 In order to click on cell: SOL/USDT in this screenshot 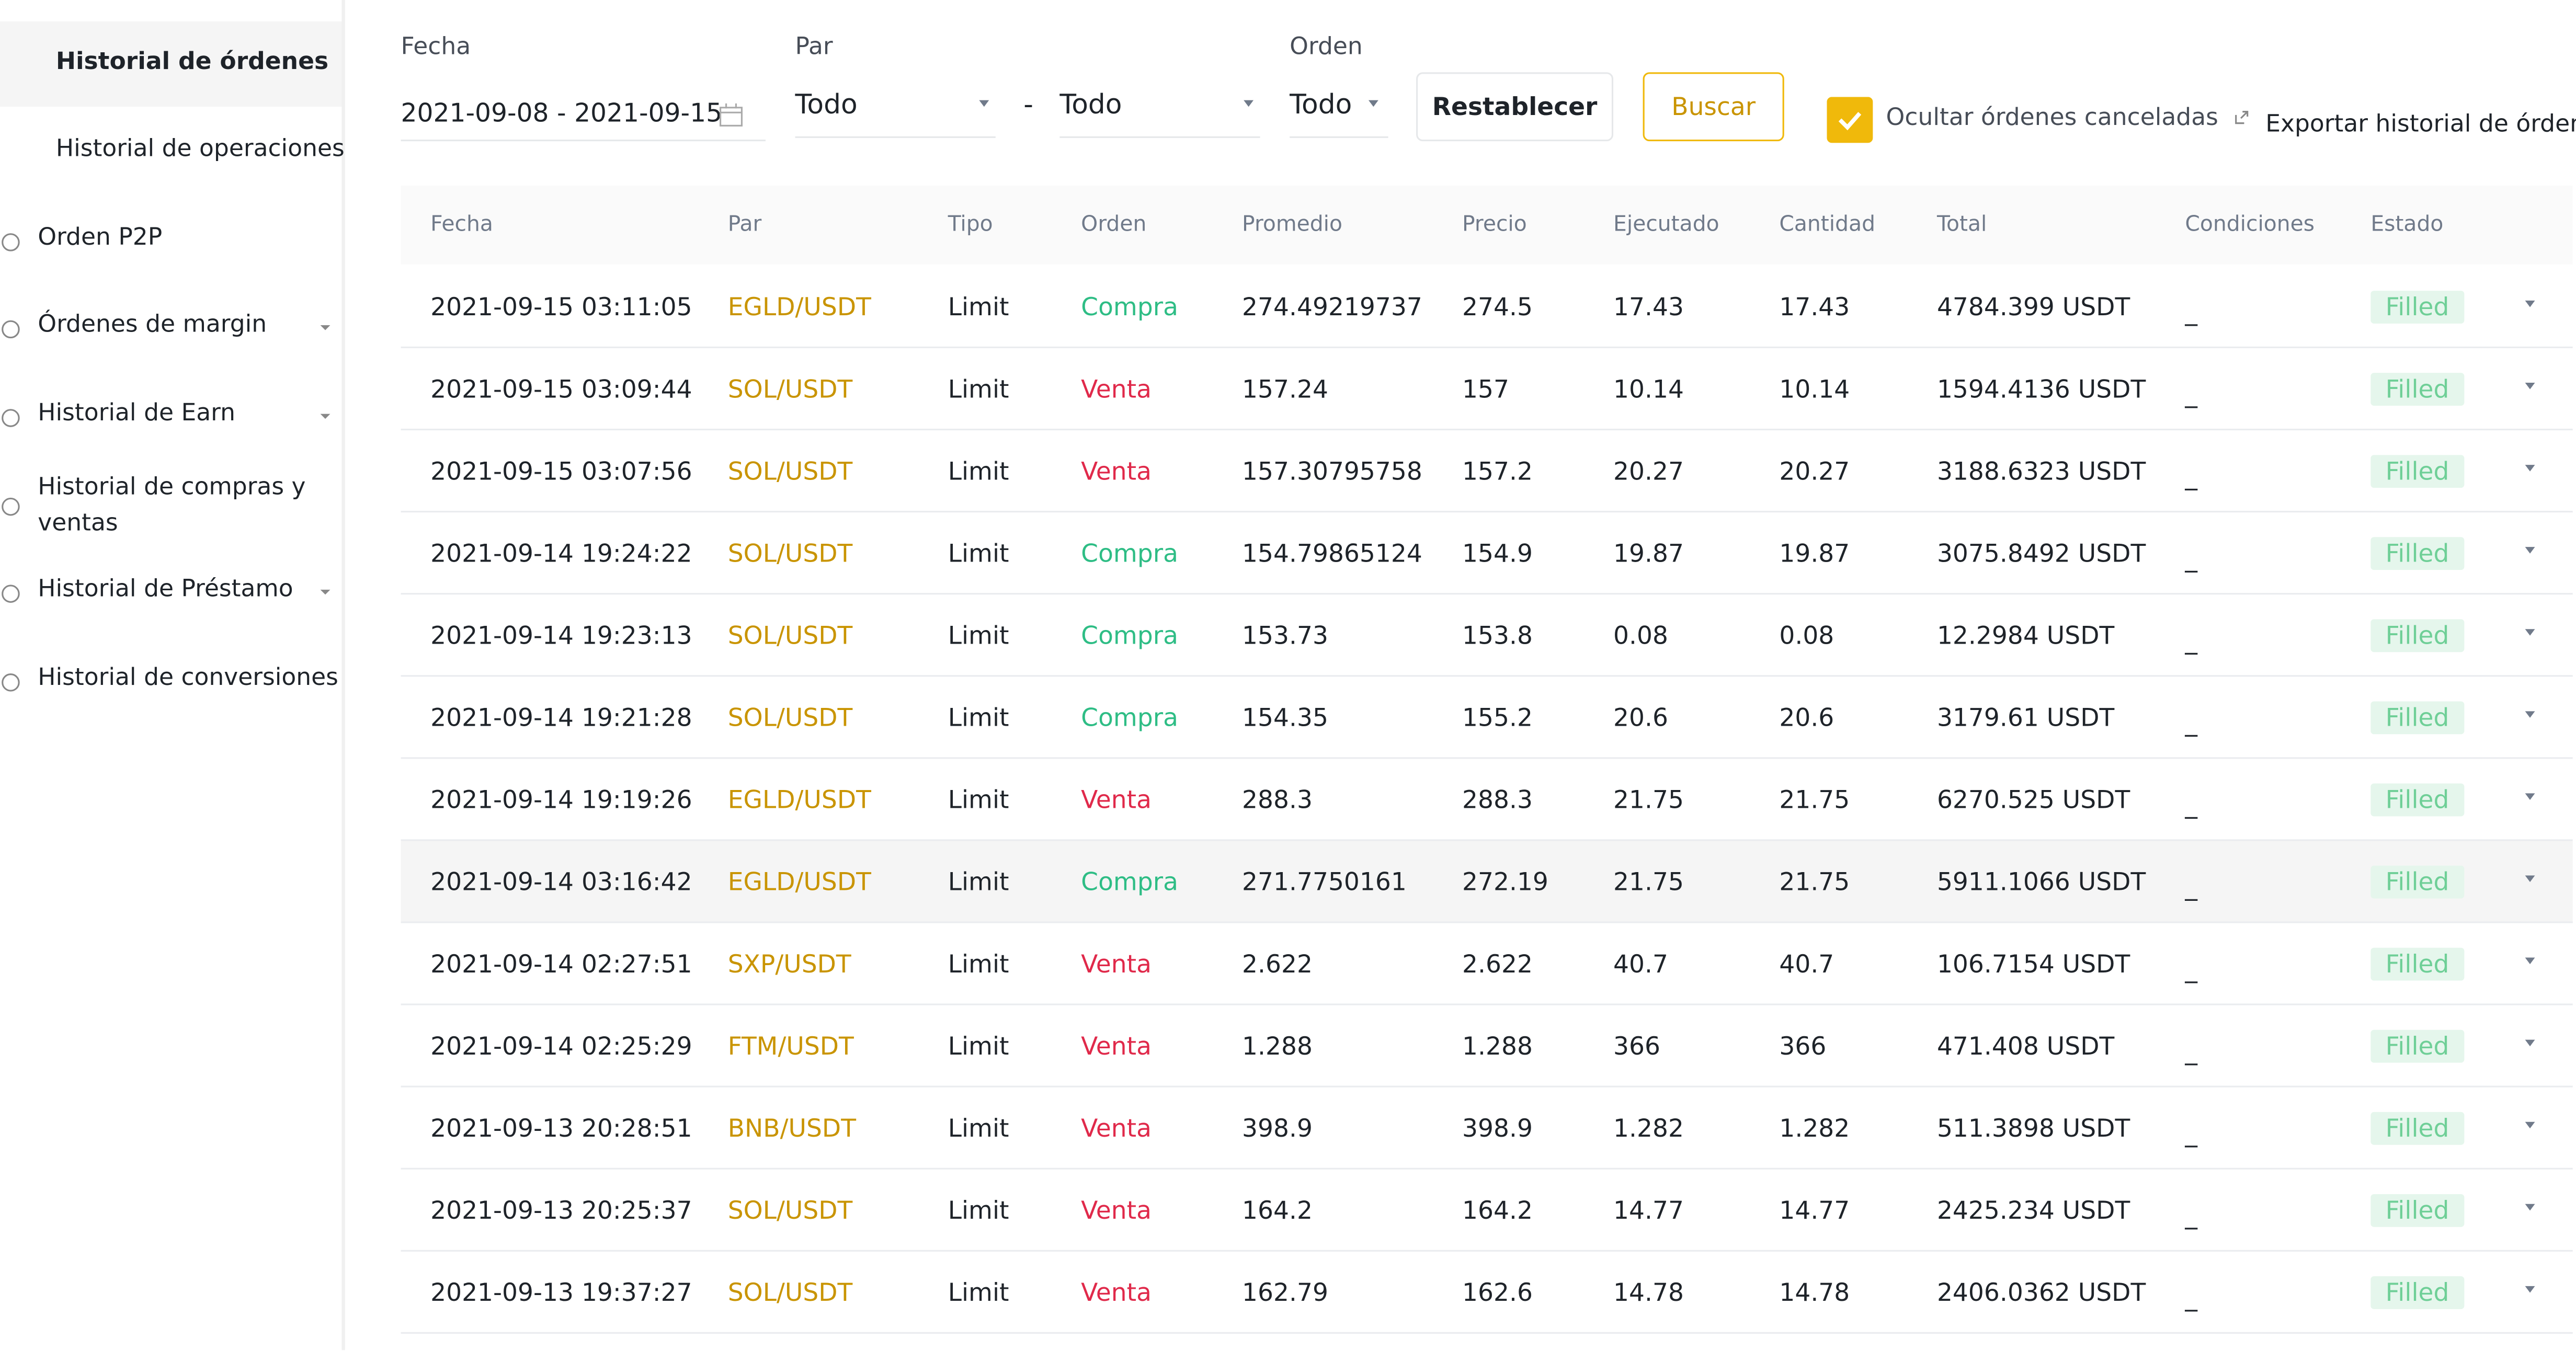, I will do `click(790, 1293)`.